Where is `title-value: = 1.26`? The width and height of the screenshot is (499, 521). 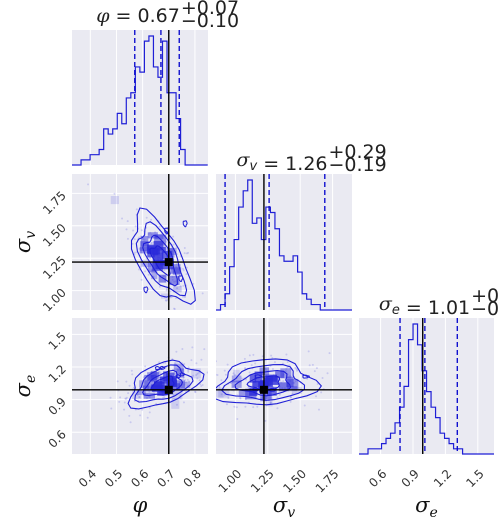 title-value: = 1.26 is located at coordinates (292, 164).